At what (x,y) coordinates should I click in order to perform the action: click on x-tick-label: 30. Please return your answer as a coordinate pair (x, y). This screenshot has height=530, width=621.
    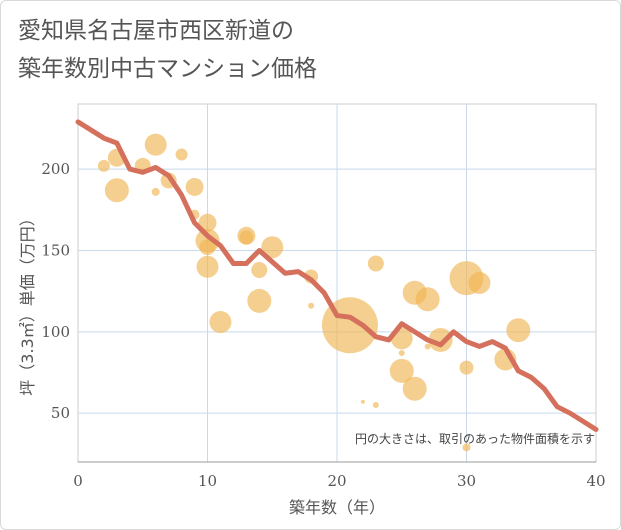
    Looking at the image, I should click on (466, 481).